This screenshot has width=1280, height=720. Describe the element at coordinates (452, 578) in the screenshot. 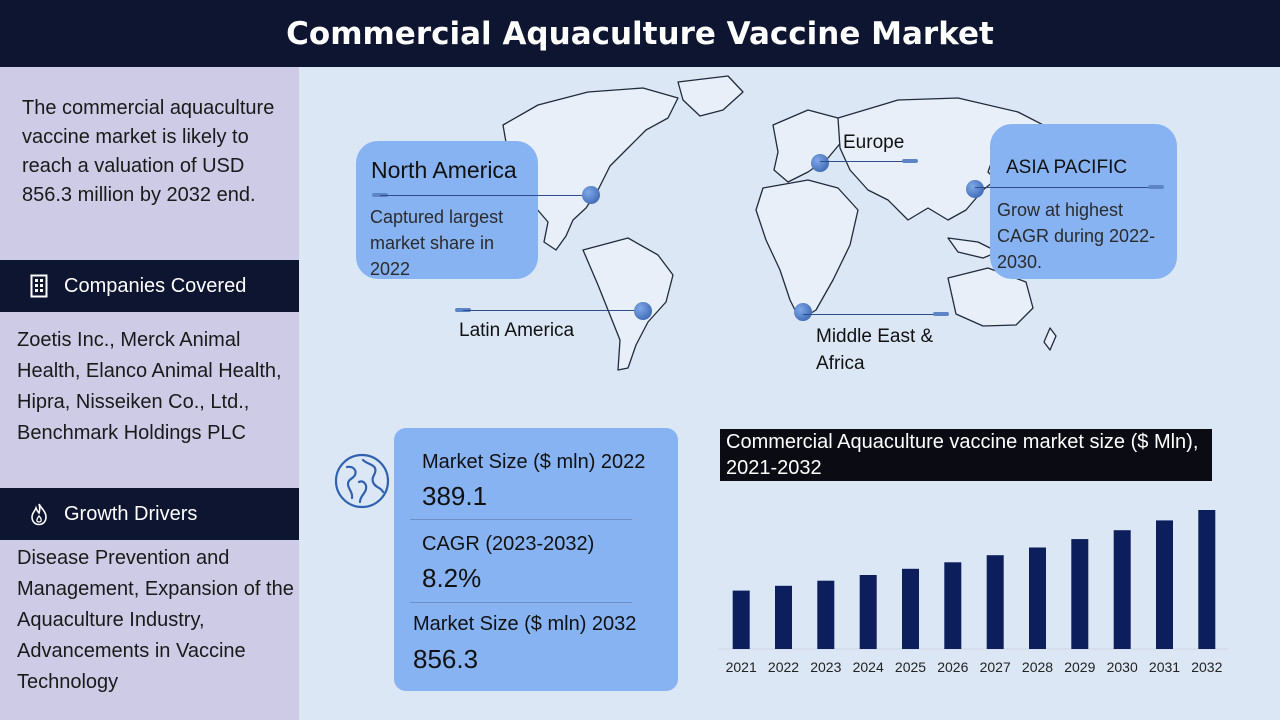

I see `cagr-value: 8.2%` at that location.